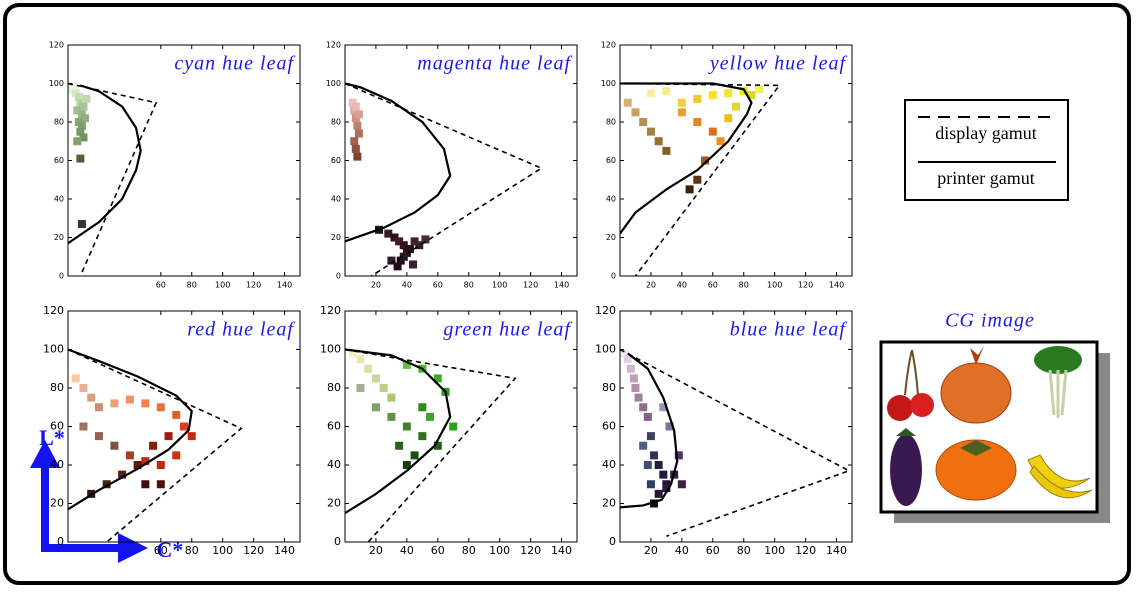 This screenshot has height=595, width=1136. I want to click on onion, so click(976, 393).